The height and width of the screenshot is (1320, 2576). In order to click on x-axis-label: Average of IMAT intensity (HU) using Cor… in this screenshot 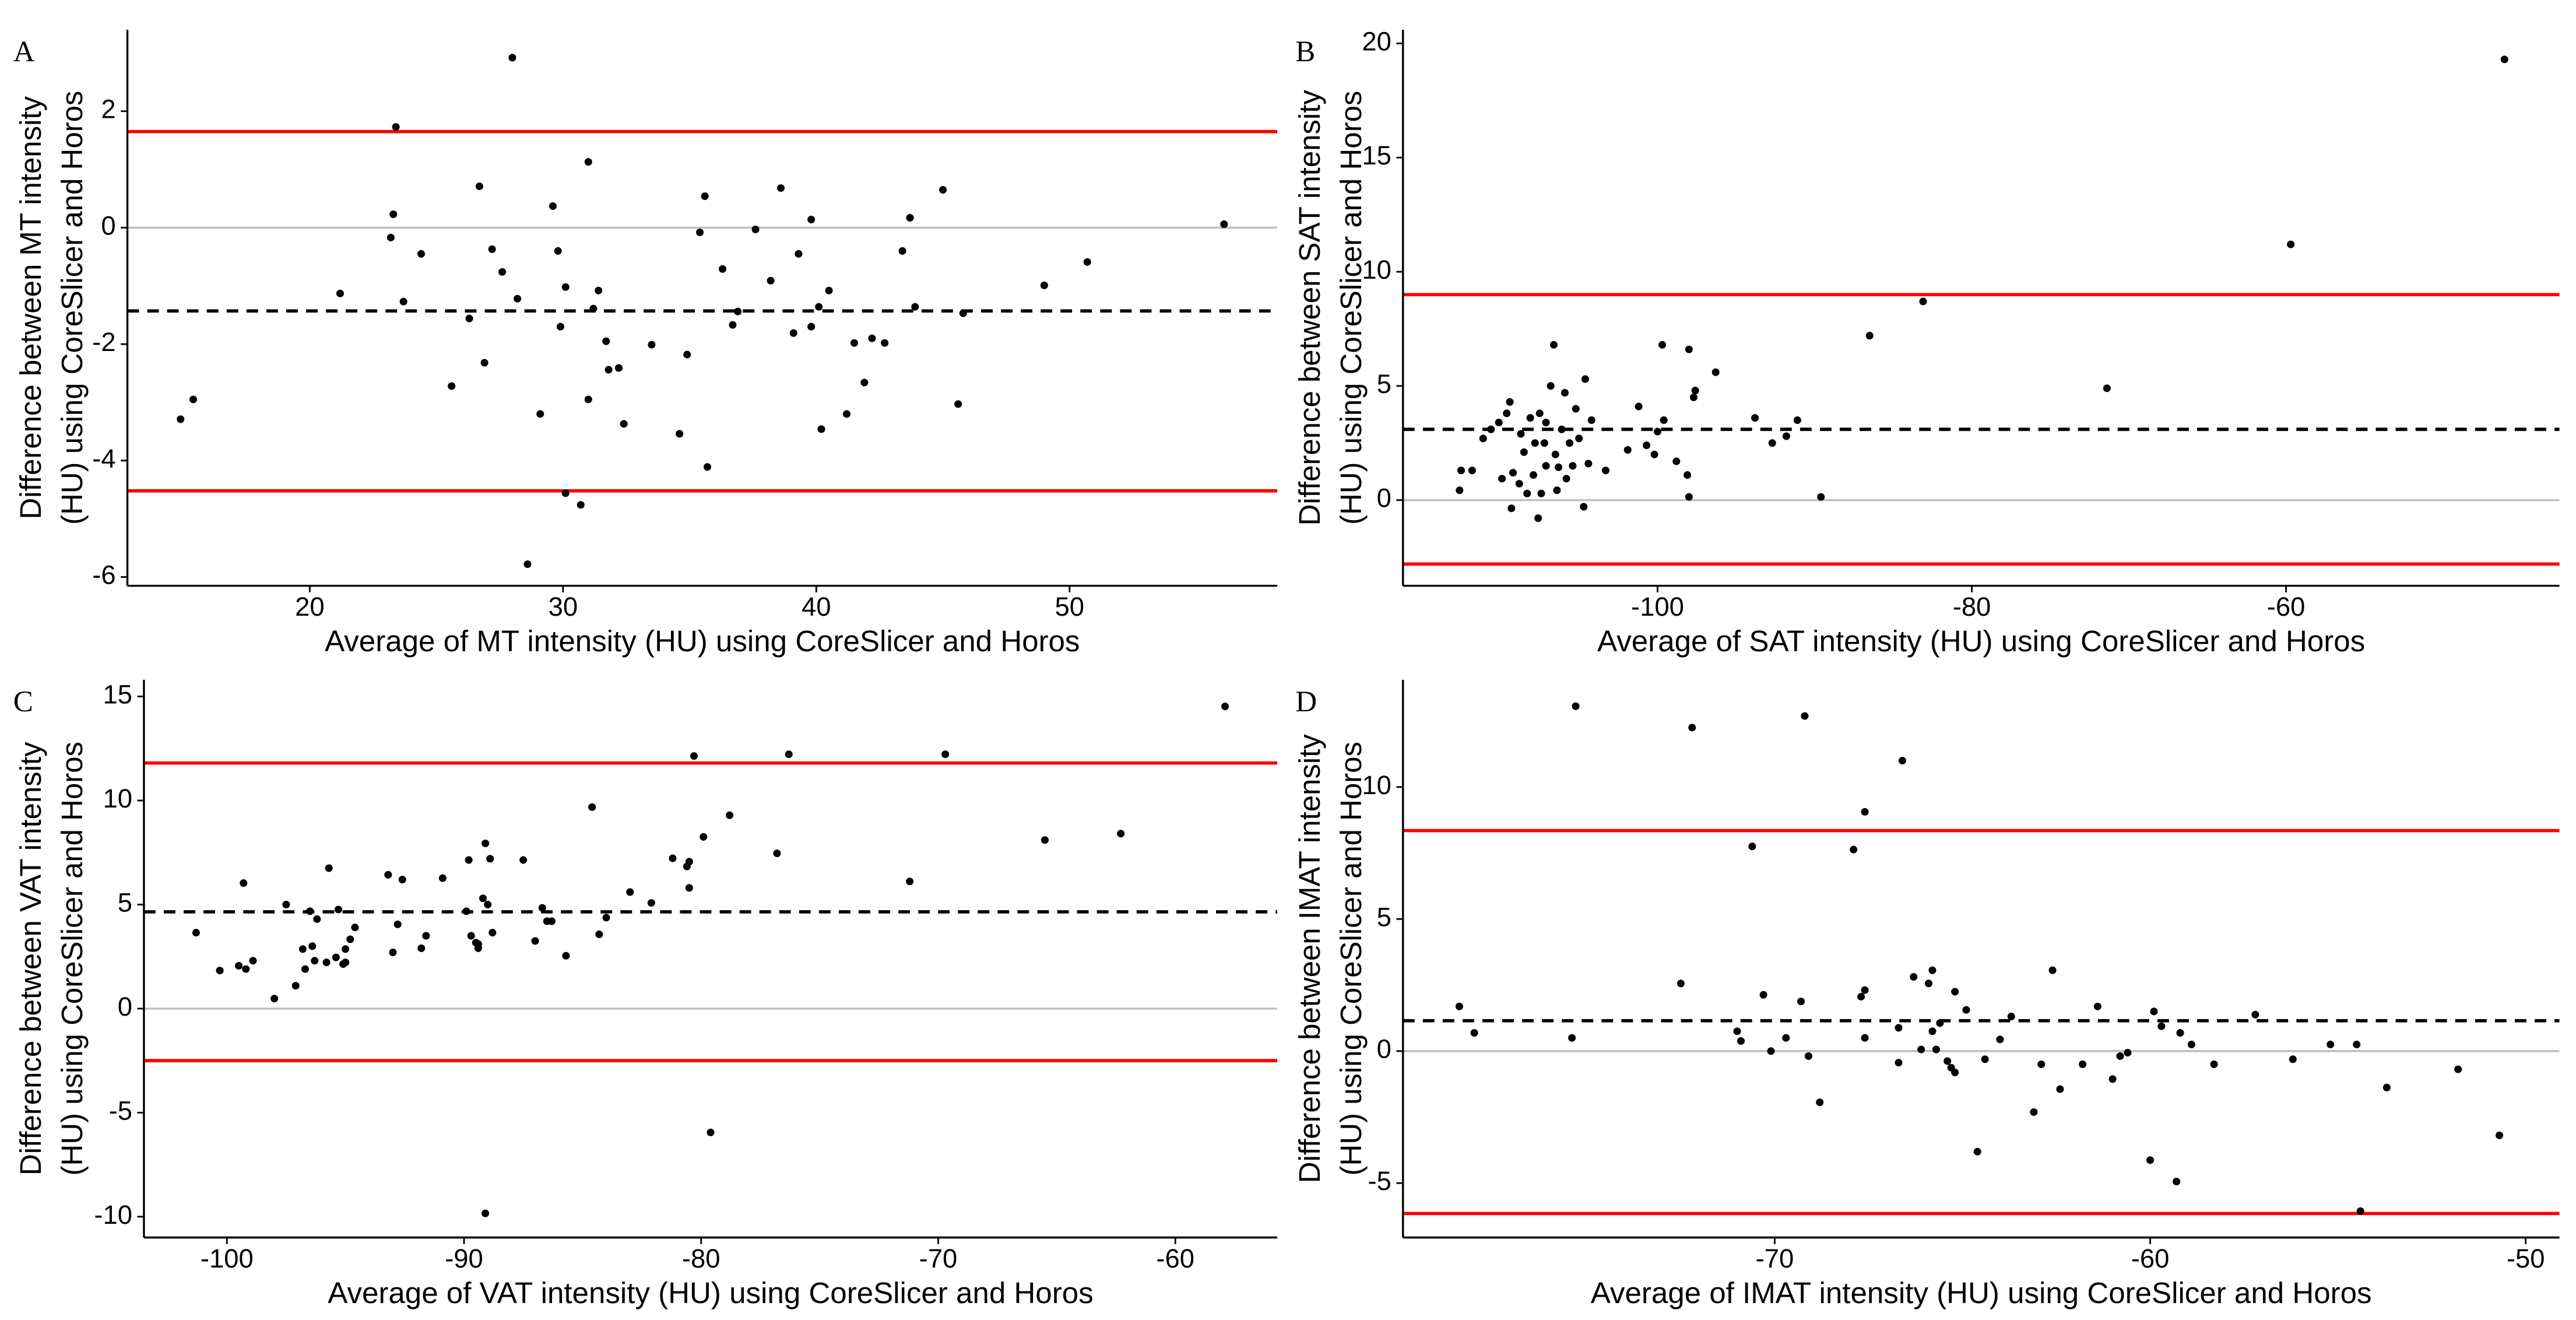, I will do `click(1981, 1293)`.